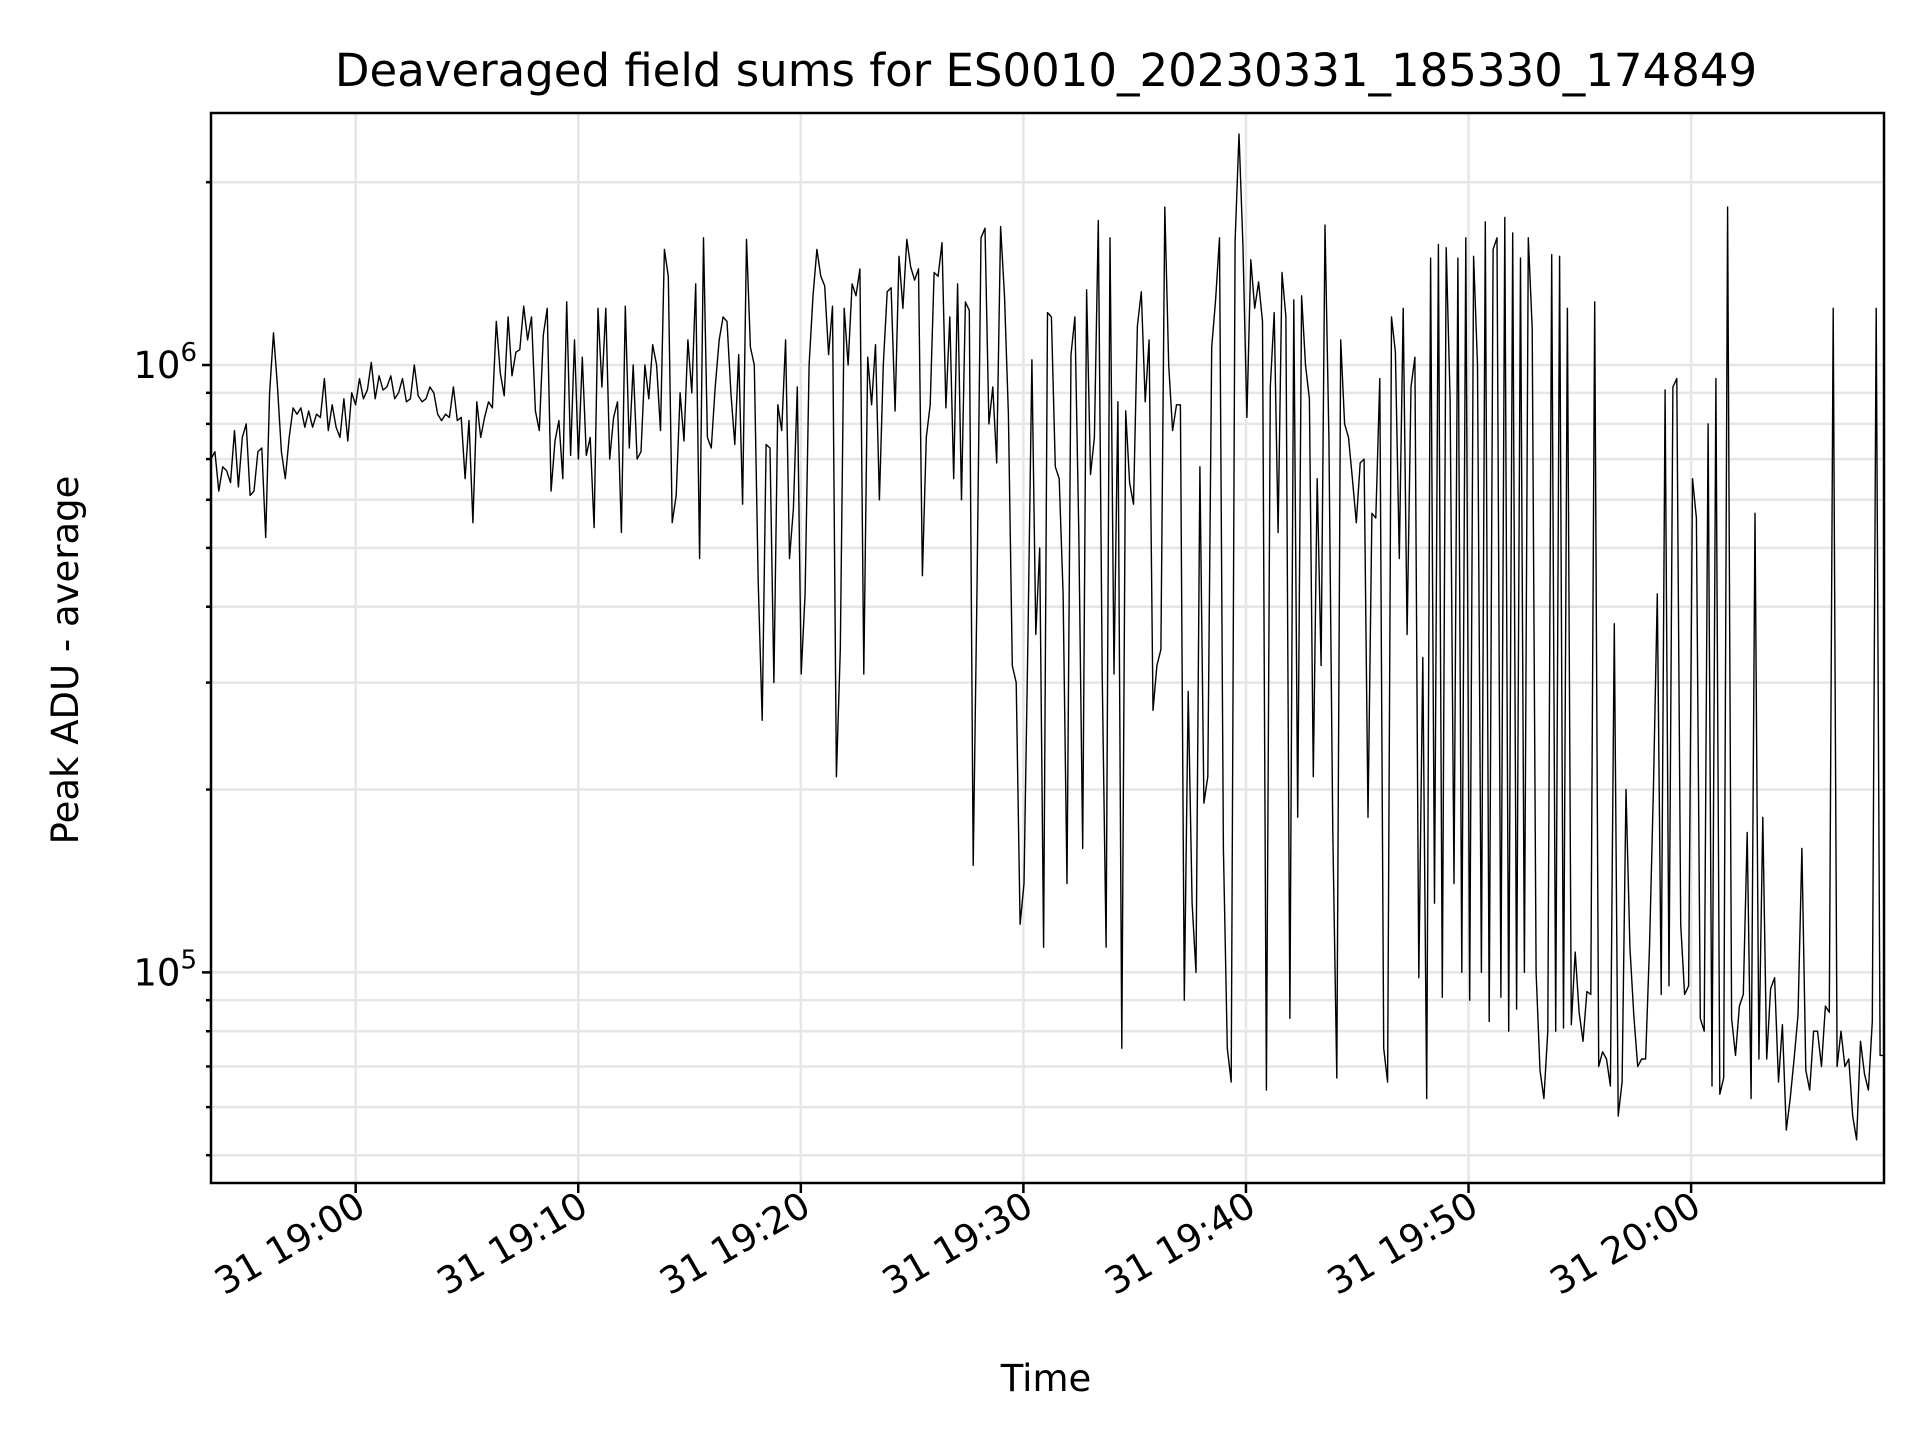  I want to click on x-axis-label: Time, so click(1046, 1378).